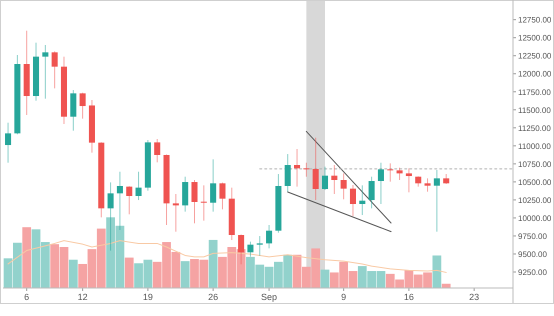 This screenshot has width=554, height=316. Describe the element at coordinates (533, 236) in the screenshot. I see `y-tick-label: 9750.00` at that location.